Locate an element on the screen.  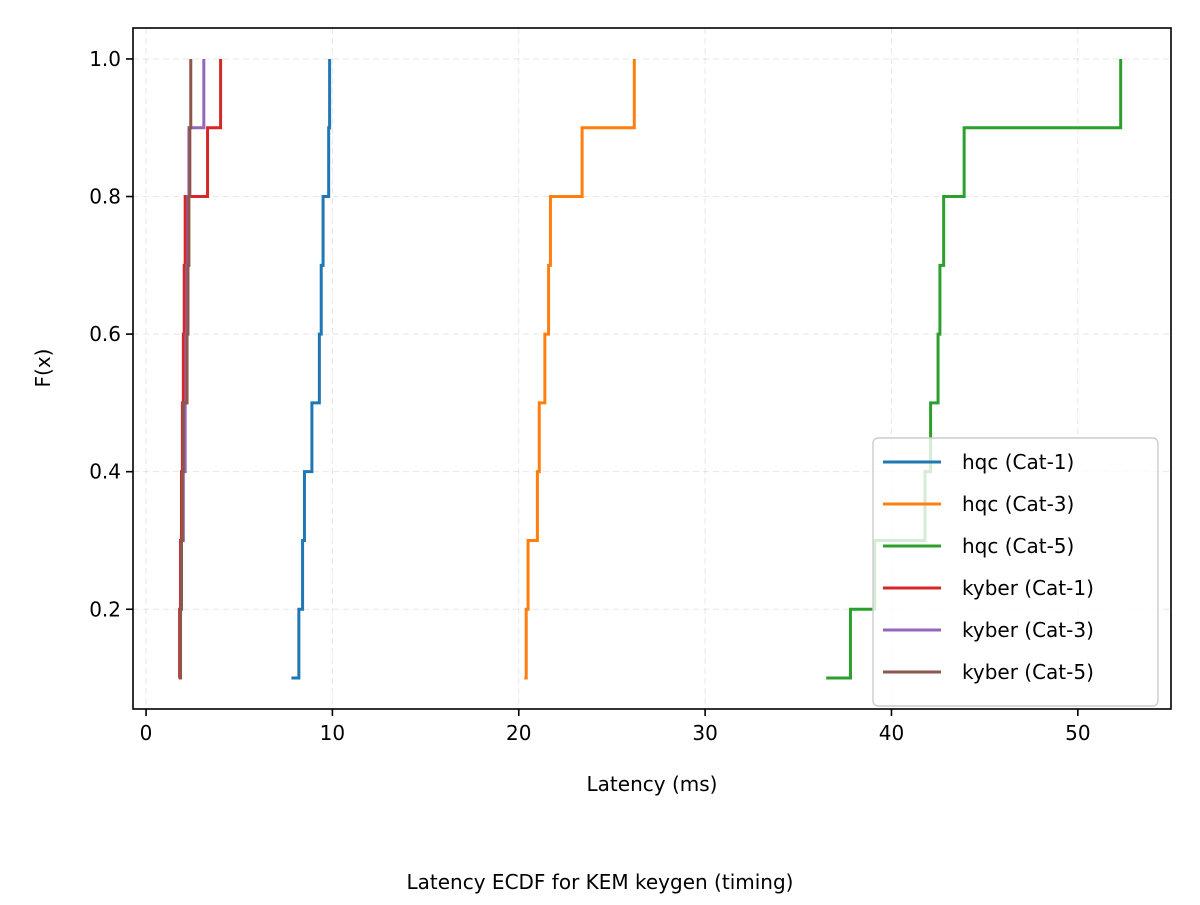
legend-label: kyber (Cat-5) is located at coordinates (1028, 672).